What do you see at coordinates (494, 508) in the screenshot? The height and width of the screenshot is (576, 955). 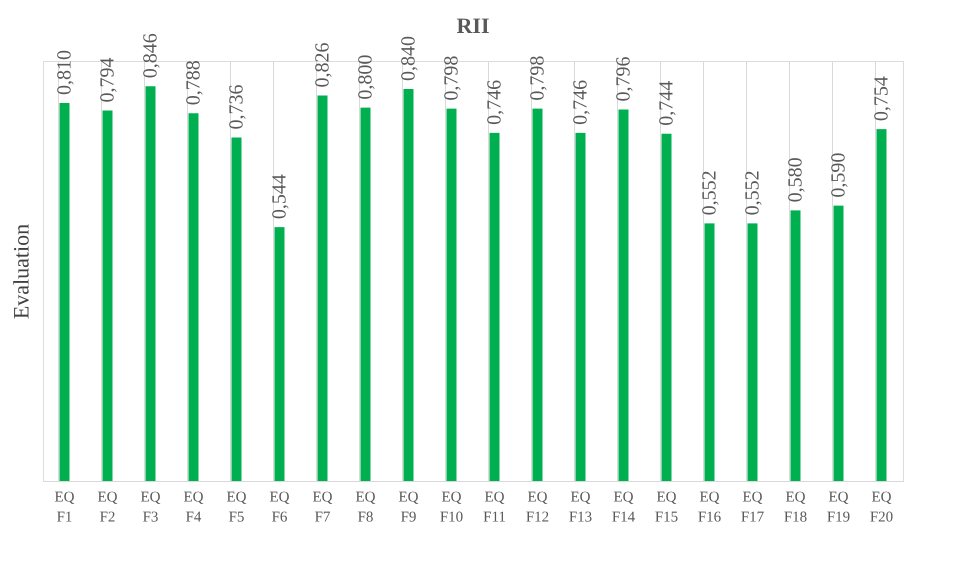 I see `x-tick-label: EQ F11` at bounding box center [494, 508].